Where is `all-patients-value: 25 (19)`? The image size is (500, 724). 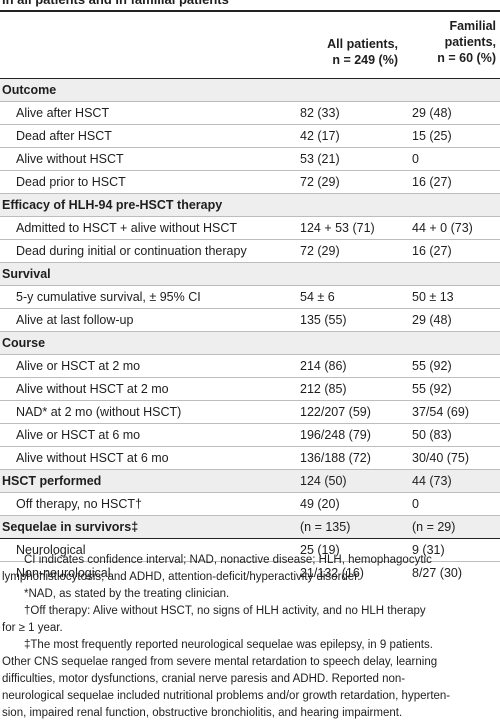 all-patients-value: 25 (19) is located at coordinates (320, 550).